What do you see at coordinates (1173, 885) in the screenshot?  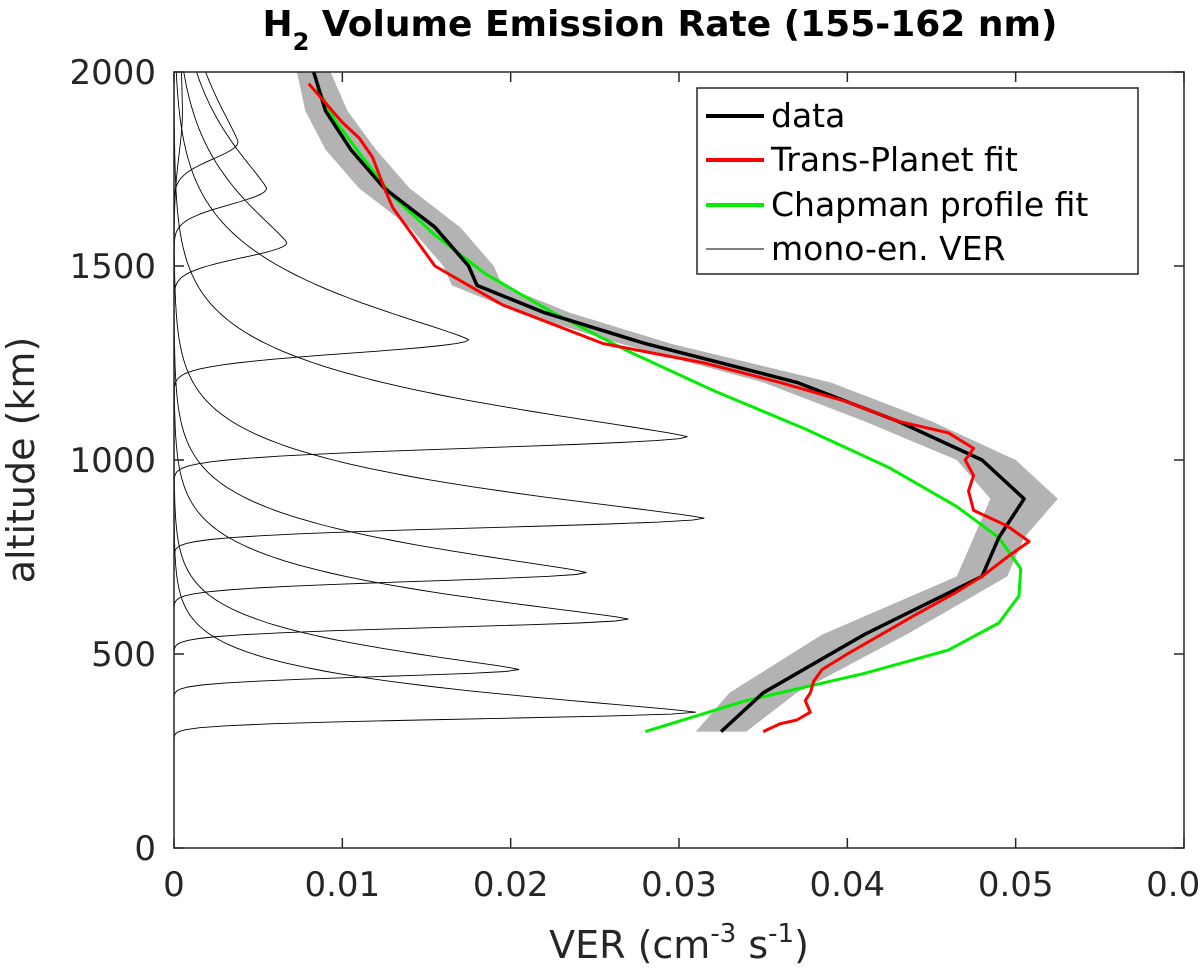 I see `x-tick-label: 0.06` at bounding box center [1173, 885].